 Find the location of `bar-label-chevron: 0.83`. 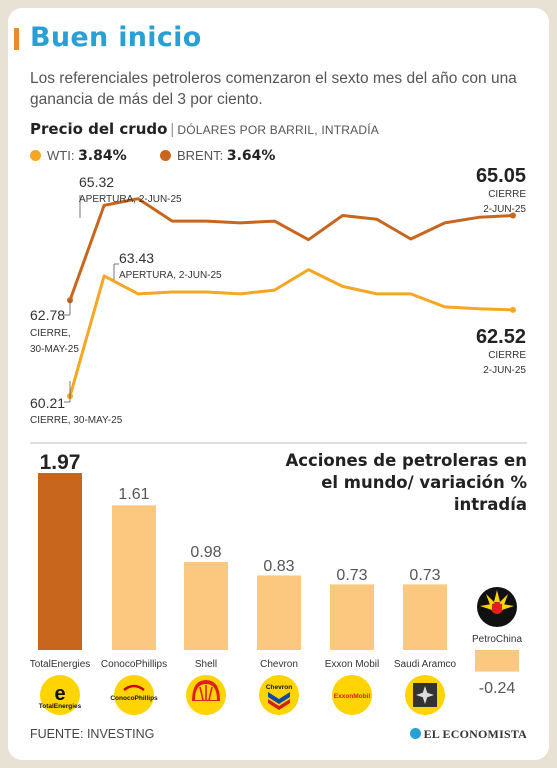

bar-label-chevron: 0.83 is located at coordinates (278, 566).